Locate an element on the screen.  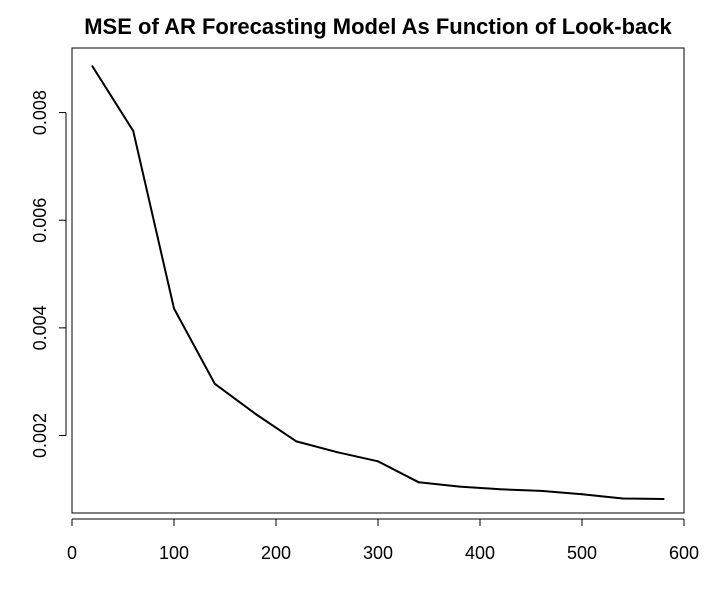
y-tick-label: 0.006 is located at coordinates (40, 220).